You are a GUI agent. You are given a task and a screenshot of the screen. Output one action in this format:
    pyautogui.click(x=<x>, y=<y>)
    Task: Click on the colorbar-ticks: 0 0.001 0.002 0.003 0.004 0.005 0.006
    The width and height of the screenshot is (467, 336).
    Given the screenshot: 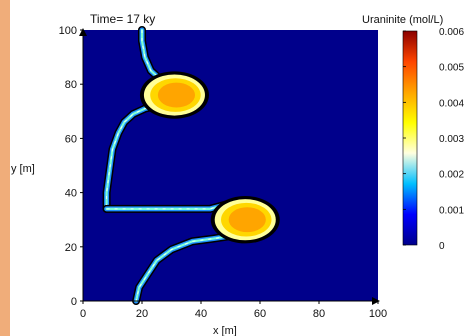 What is the action you would take?
    pyautogui.click(x=433, y=139)
    